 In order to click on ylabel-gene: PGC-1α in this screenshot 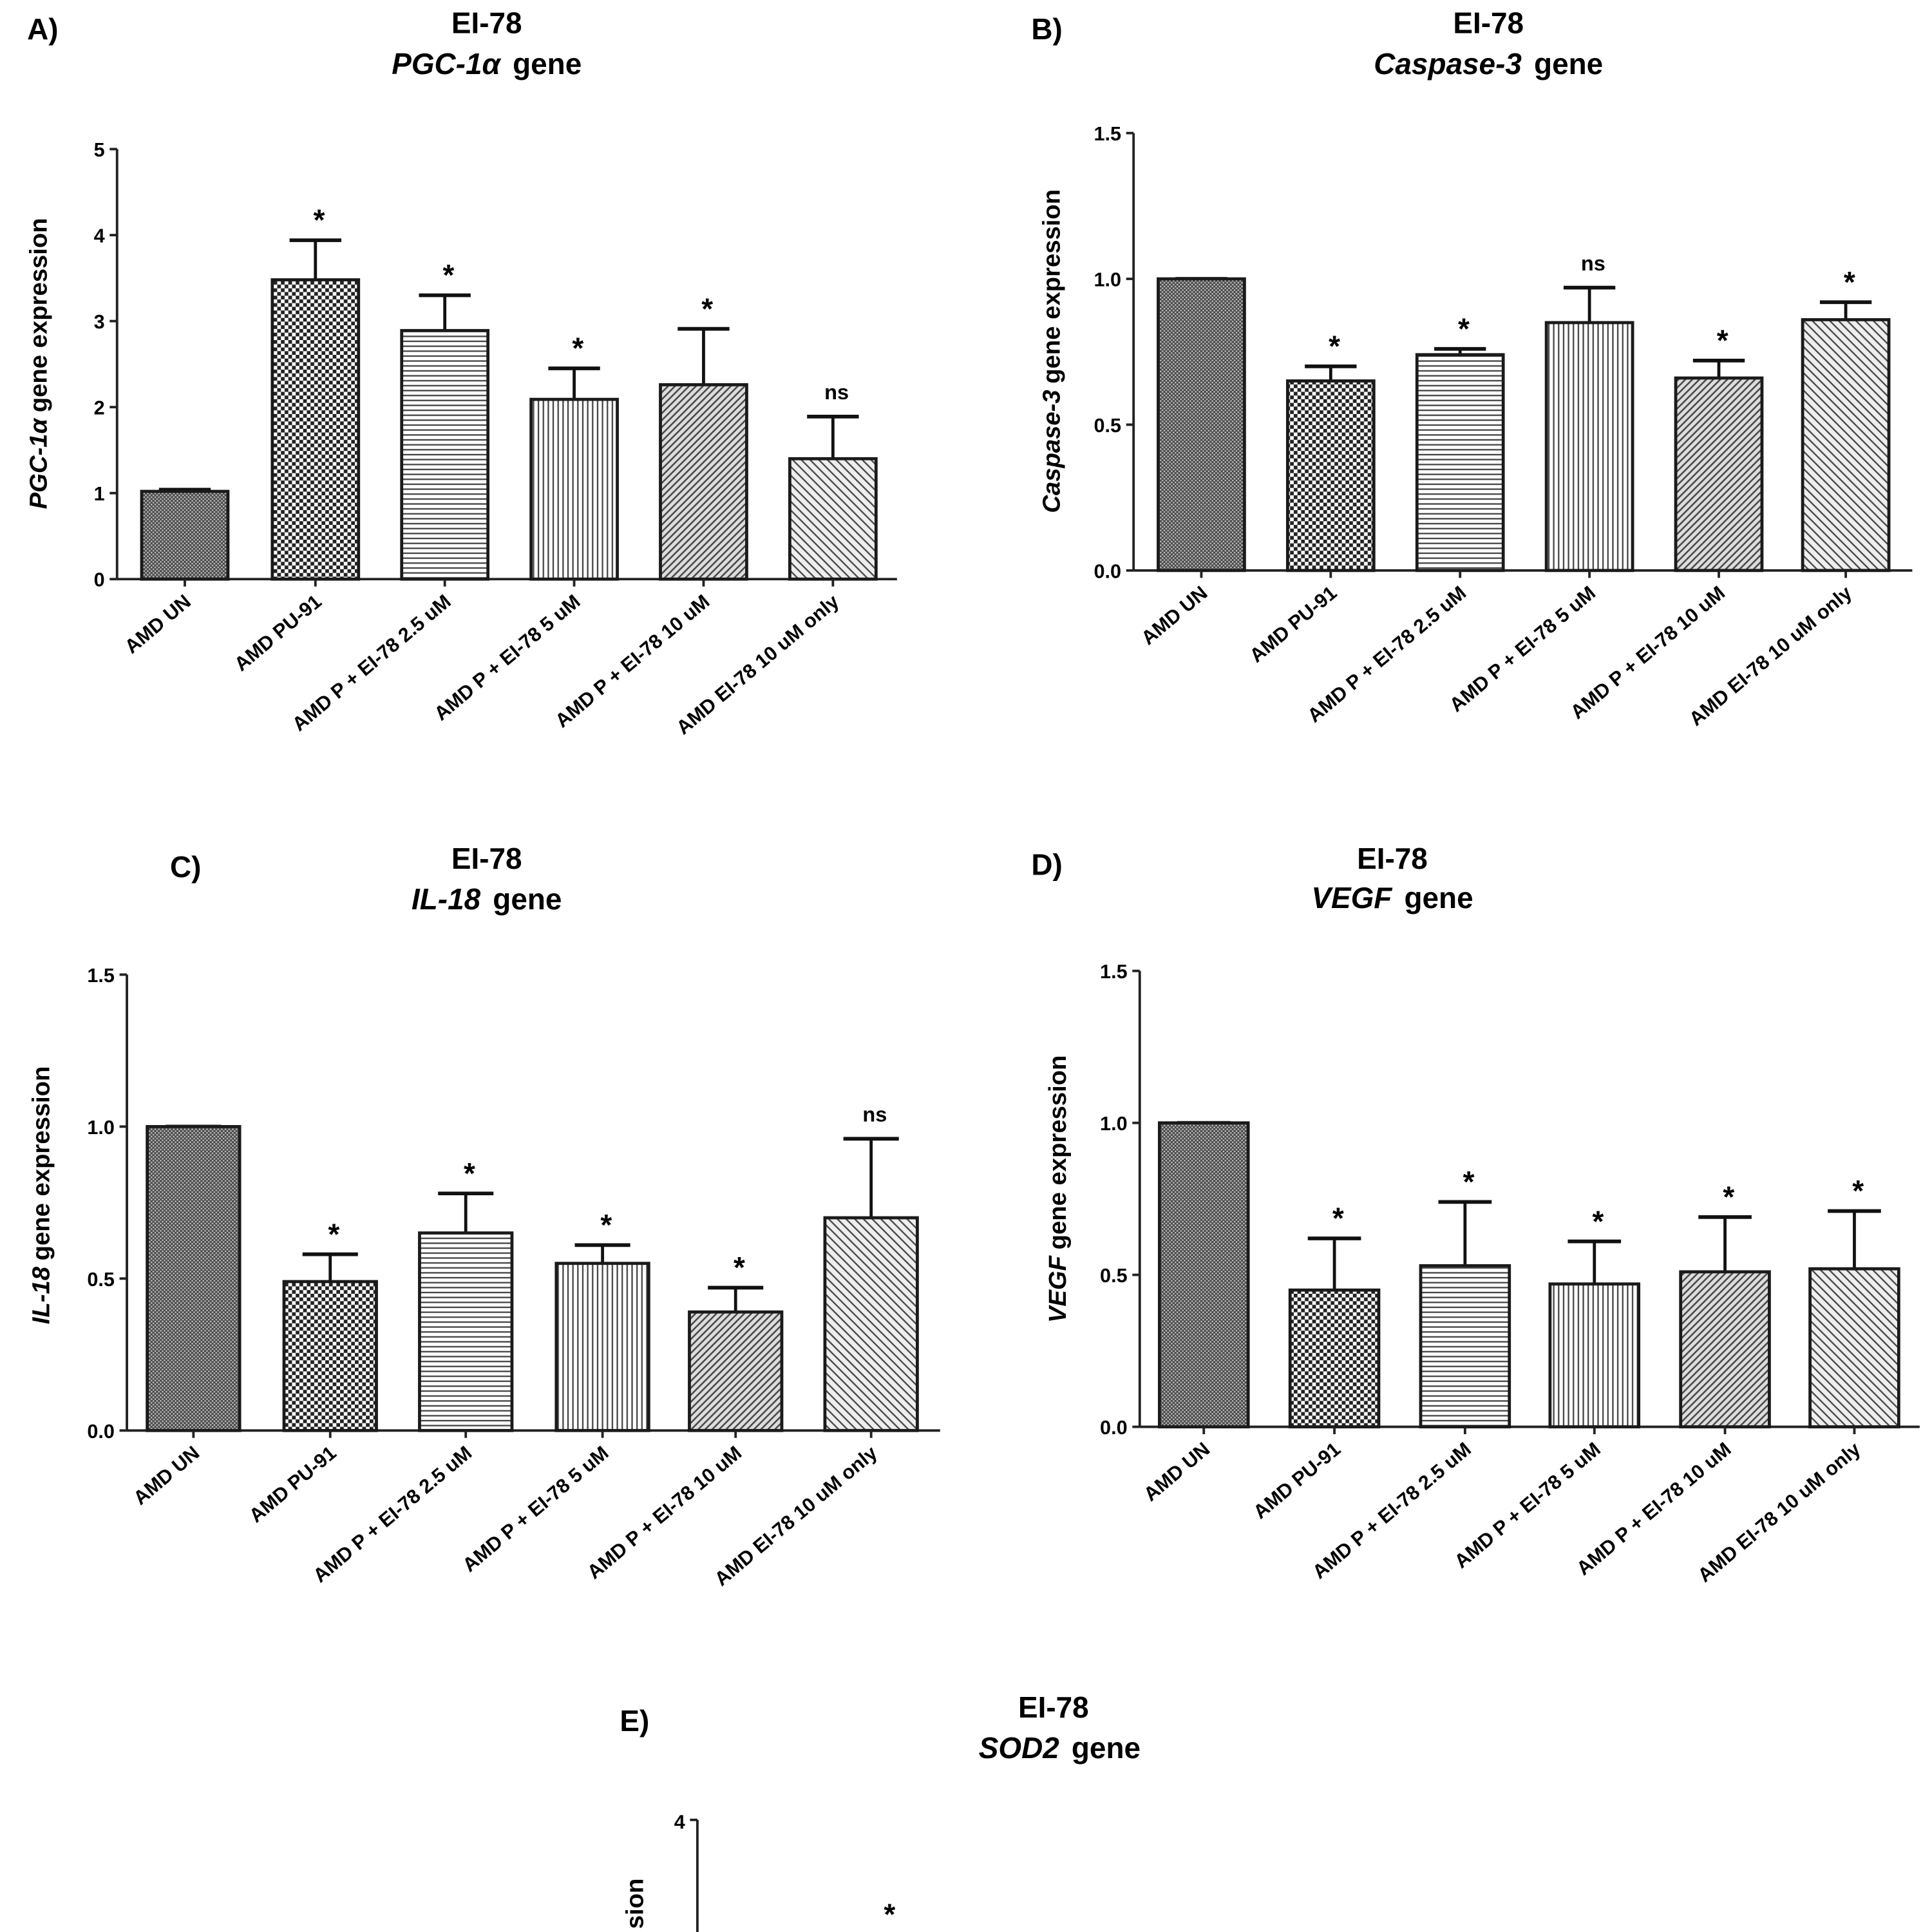, I will do `click(39, 463)`.